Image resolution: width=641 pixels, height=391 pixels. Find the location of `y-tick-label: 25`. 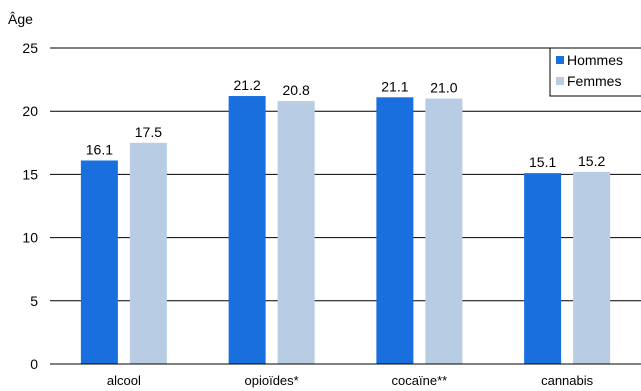

y-tick-label: 25 is located at coordinates (30, 48).